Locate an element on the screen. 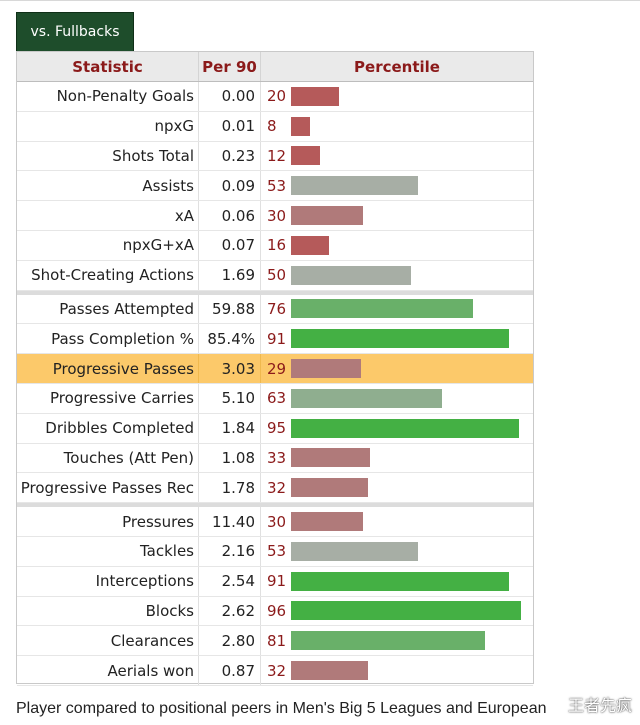  per90-value: 2.54 is located at coordinates (230, 581).